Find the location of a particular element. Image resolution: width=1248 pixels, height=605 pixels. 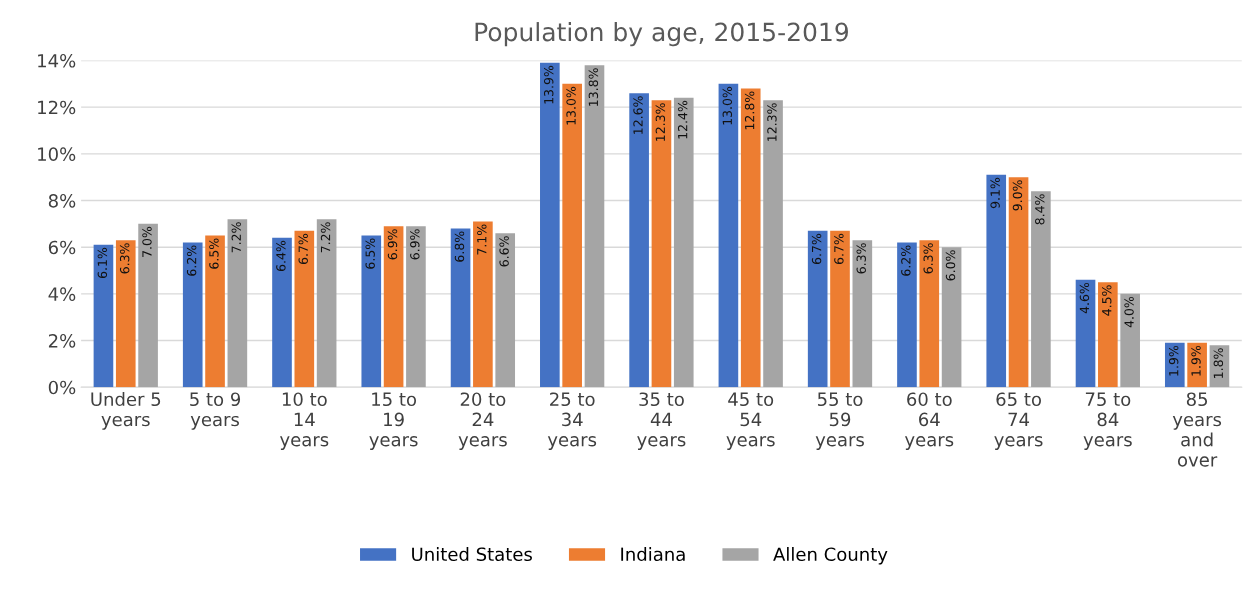

y-tick-label: 0% is located at coordinates (62, 387).